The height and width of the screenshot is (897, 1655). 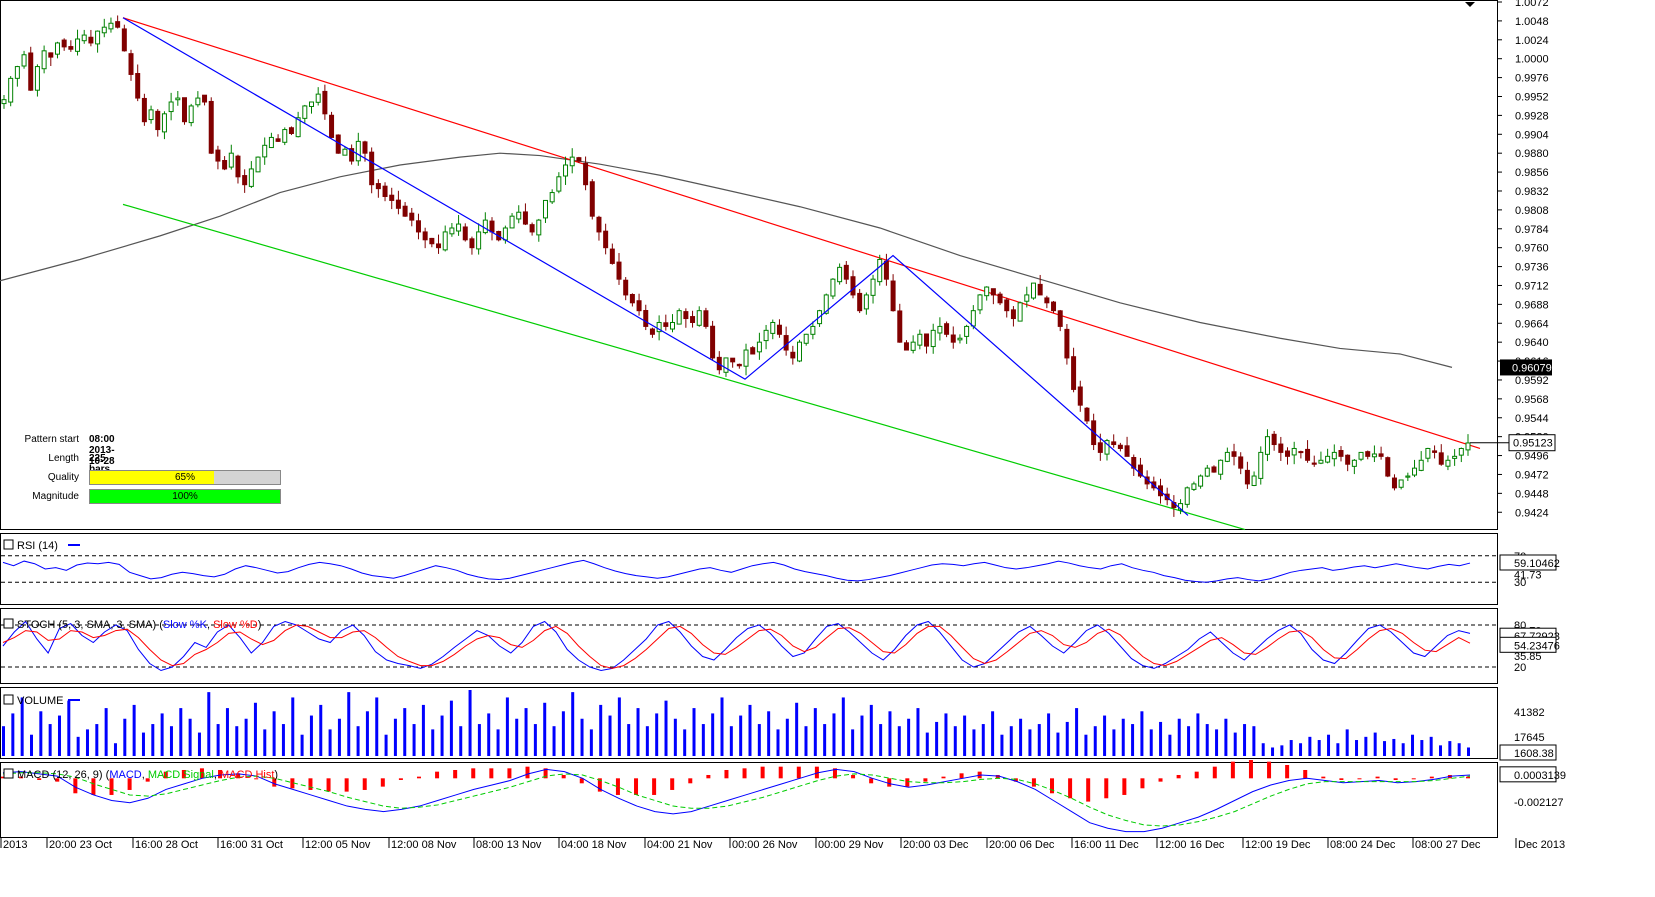 I want to click on time-tick-label: 16:00 31 Oct, so click(x=251, y=845).